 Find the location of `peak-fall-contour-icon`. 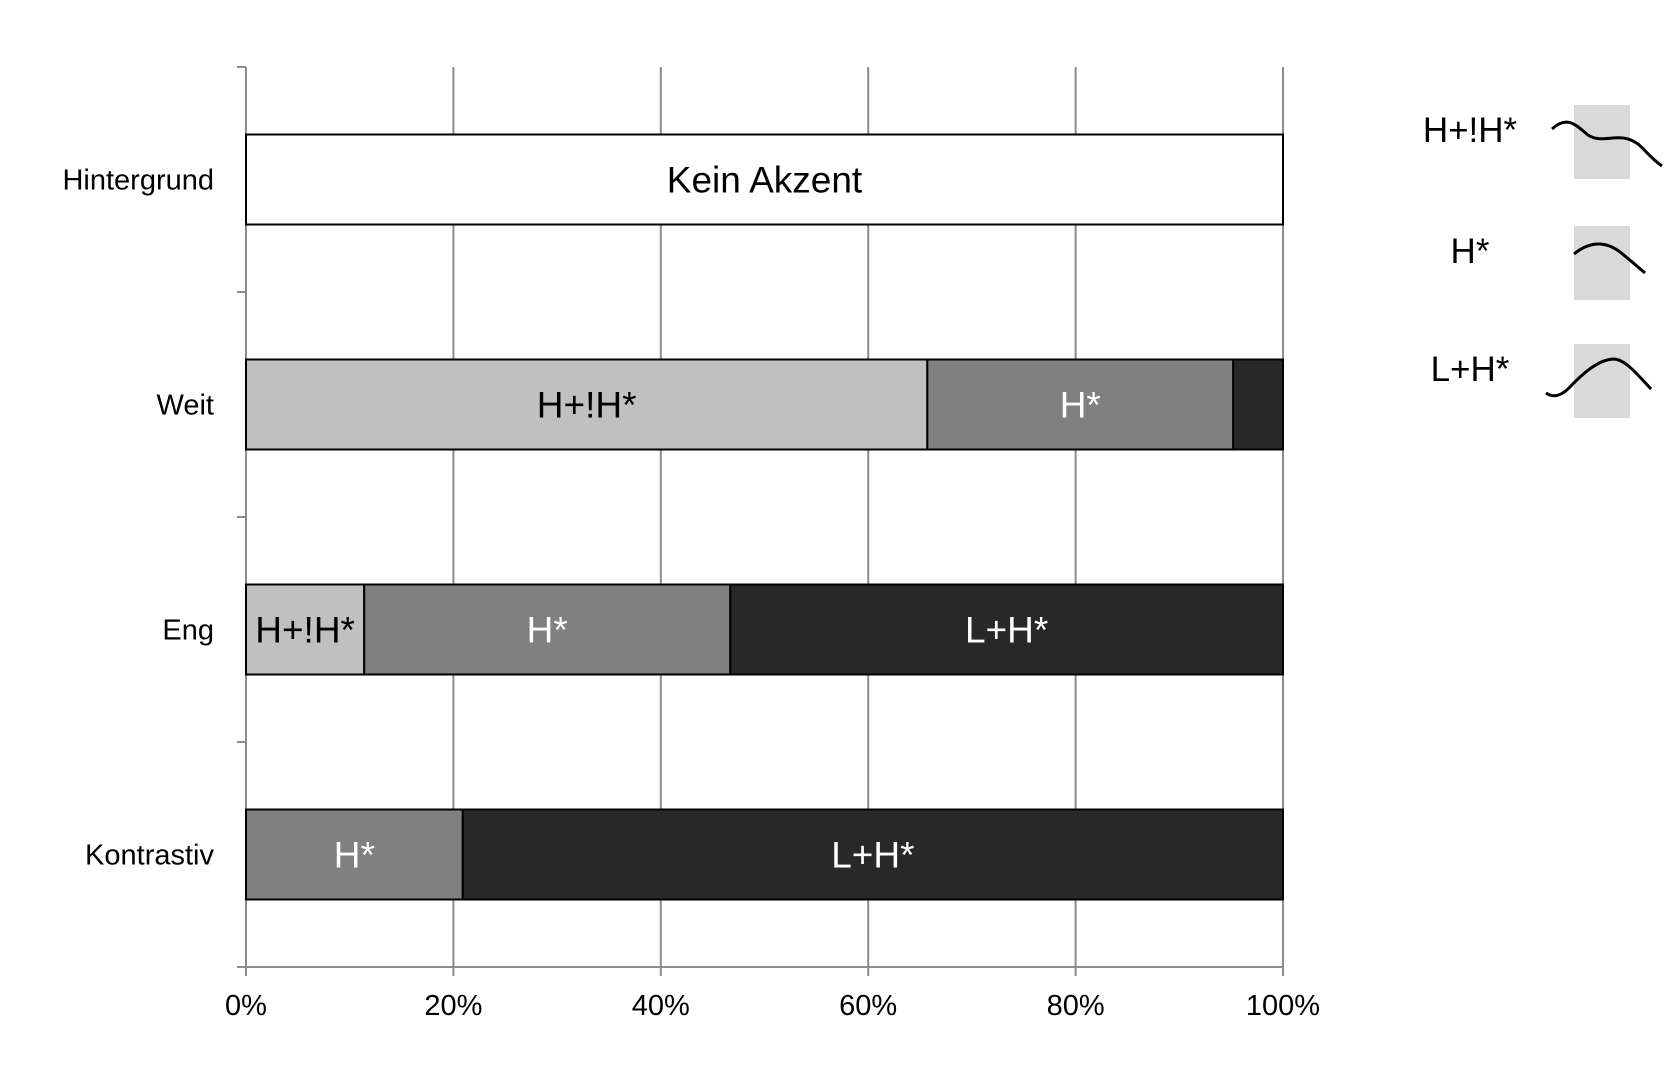

peak-fall-contour-icon is located at coordinates (1609, 263).